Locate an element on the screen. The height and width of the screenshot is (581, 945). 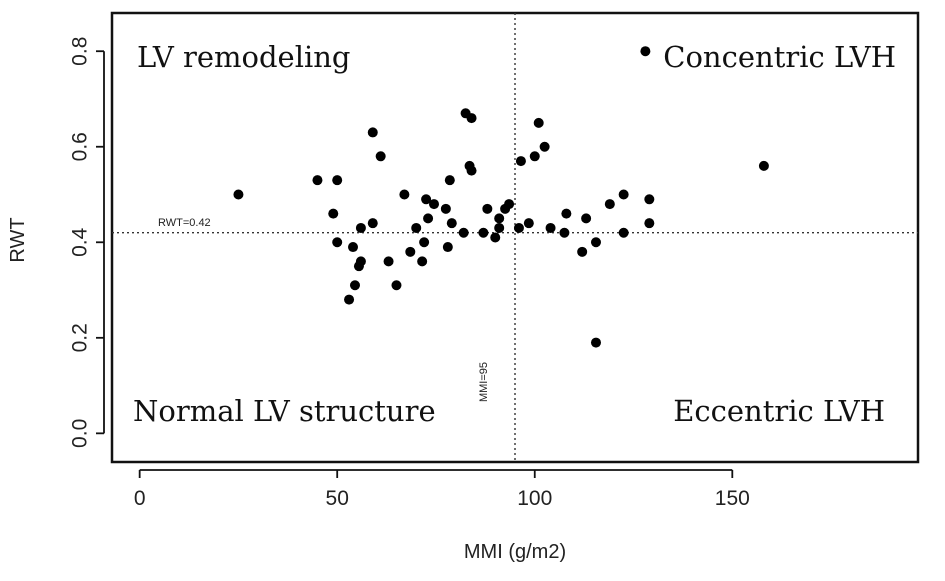
quadrant-label-bottom-left: Normal LV structure is located at coordinates (284, 411).